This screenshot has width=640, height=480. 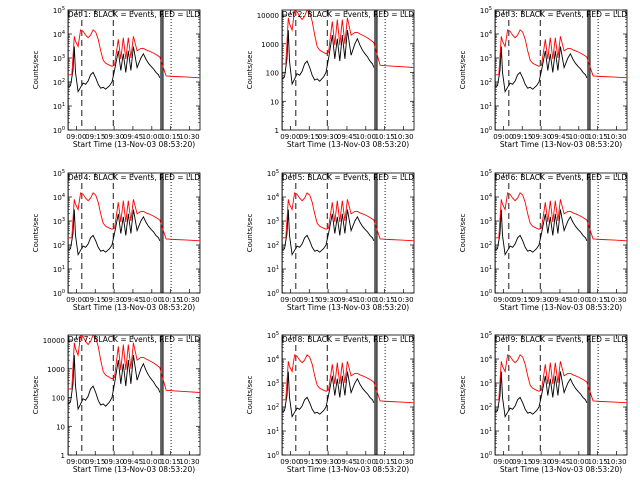 I want to click on y-tick-label: 10000, so click(x=54, y=341).